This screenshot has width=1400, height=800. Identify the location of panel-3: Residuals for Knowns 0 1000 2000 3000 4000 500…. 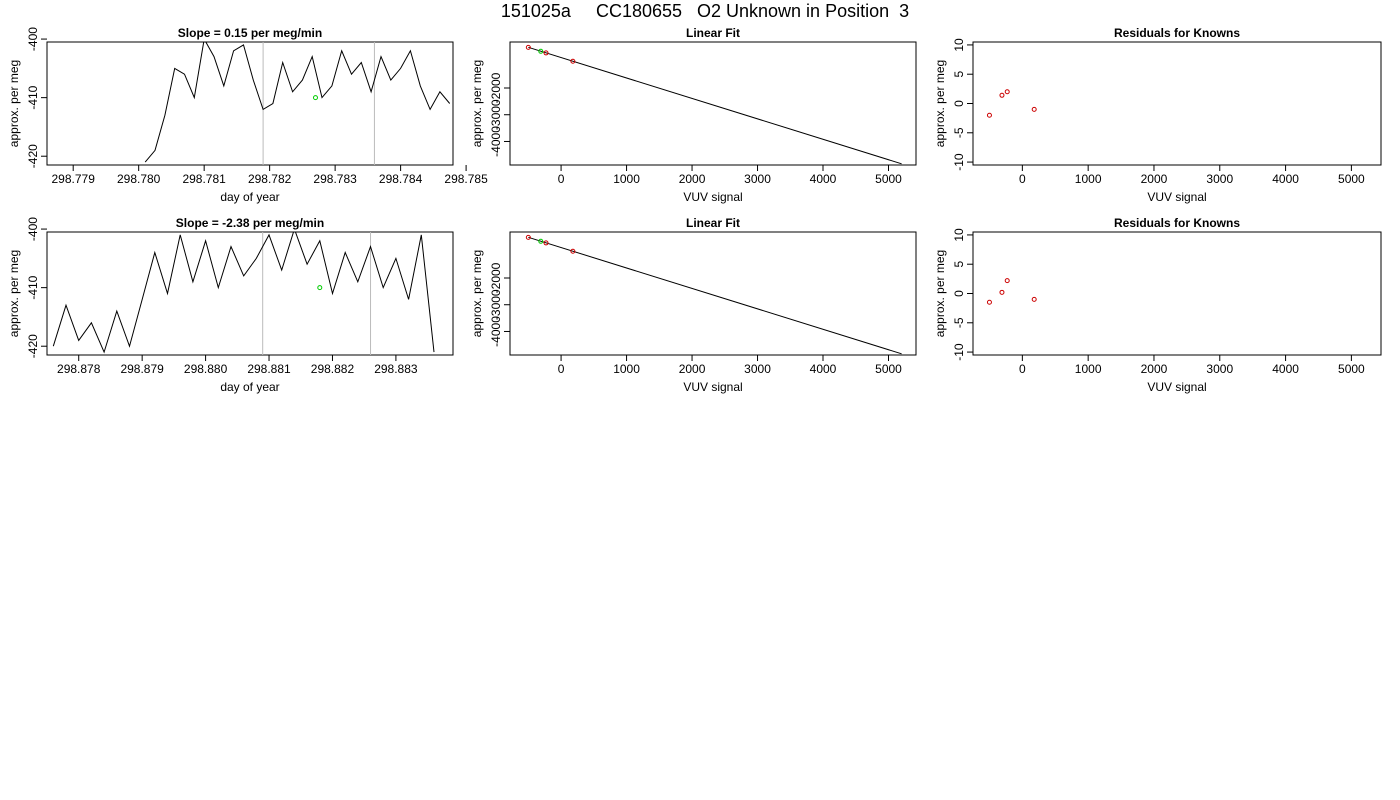
(1157, 115).